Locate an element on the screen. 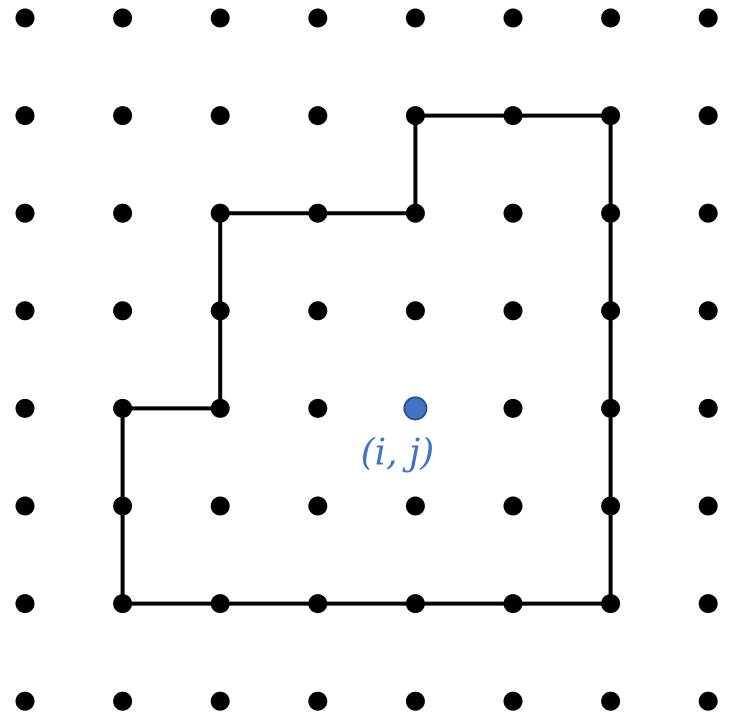 The width and height of the screenshot is (732, 724). point-label: (i, j) is located at coordinates (398, 452).